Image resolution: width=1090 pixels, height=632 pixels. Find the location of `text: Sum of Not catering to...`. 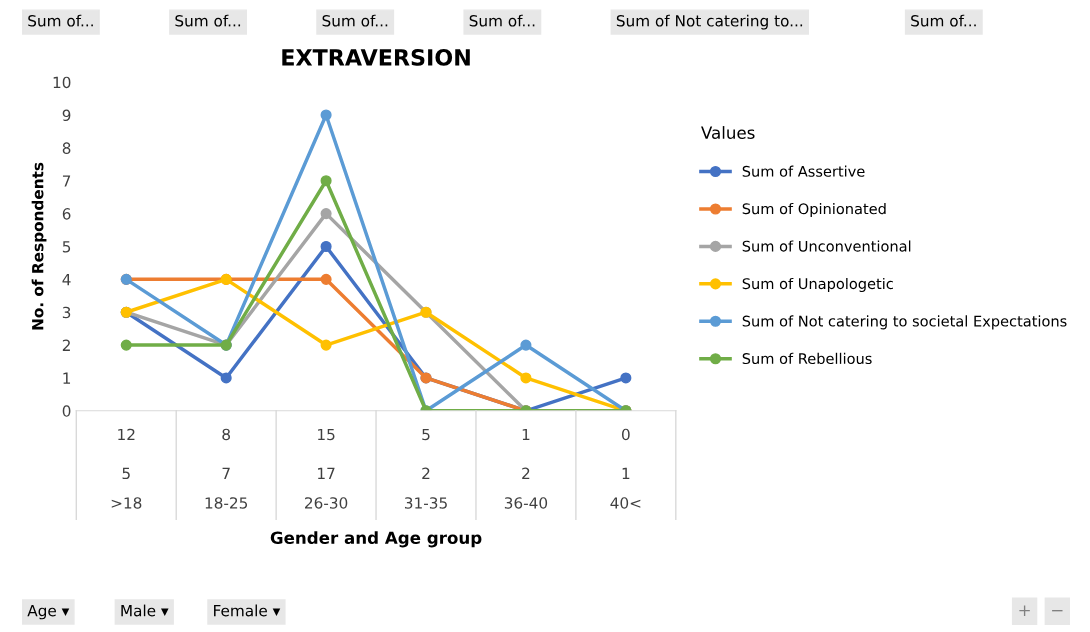

text: Sum of Not catering to... is located at coordinates (709, 22).